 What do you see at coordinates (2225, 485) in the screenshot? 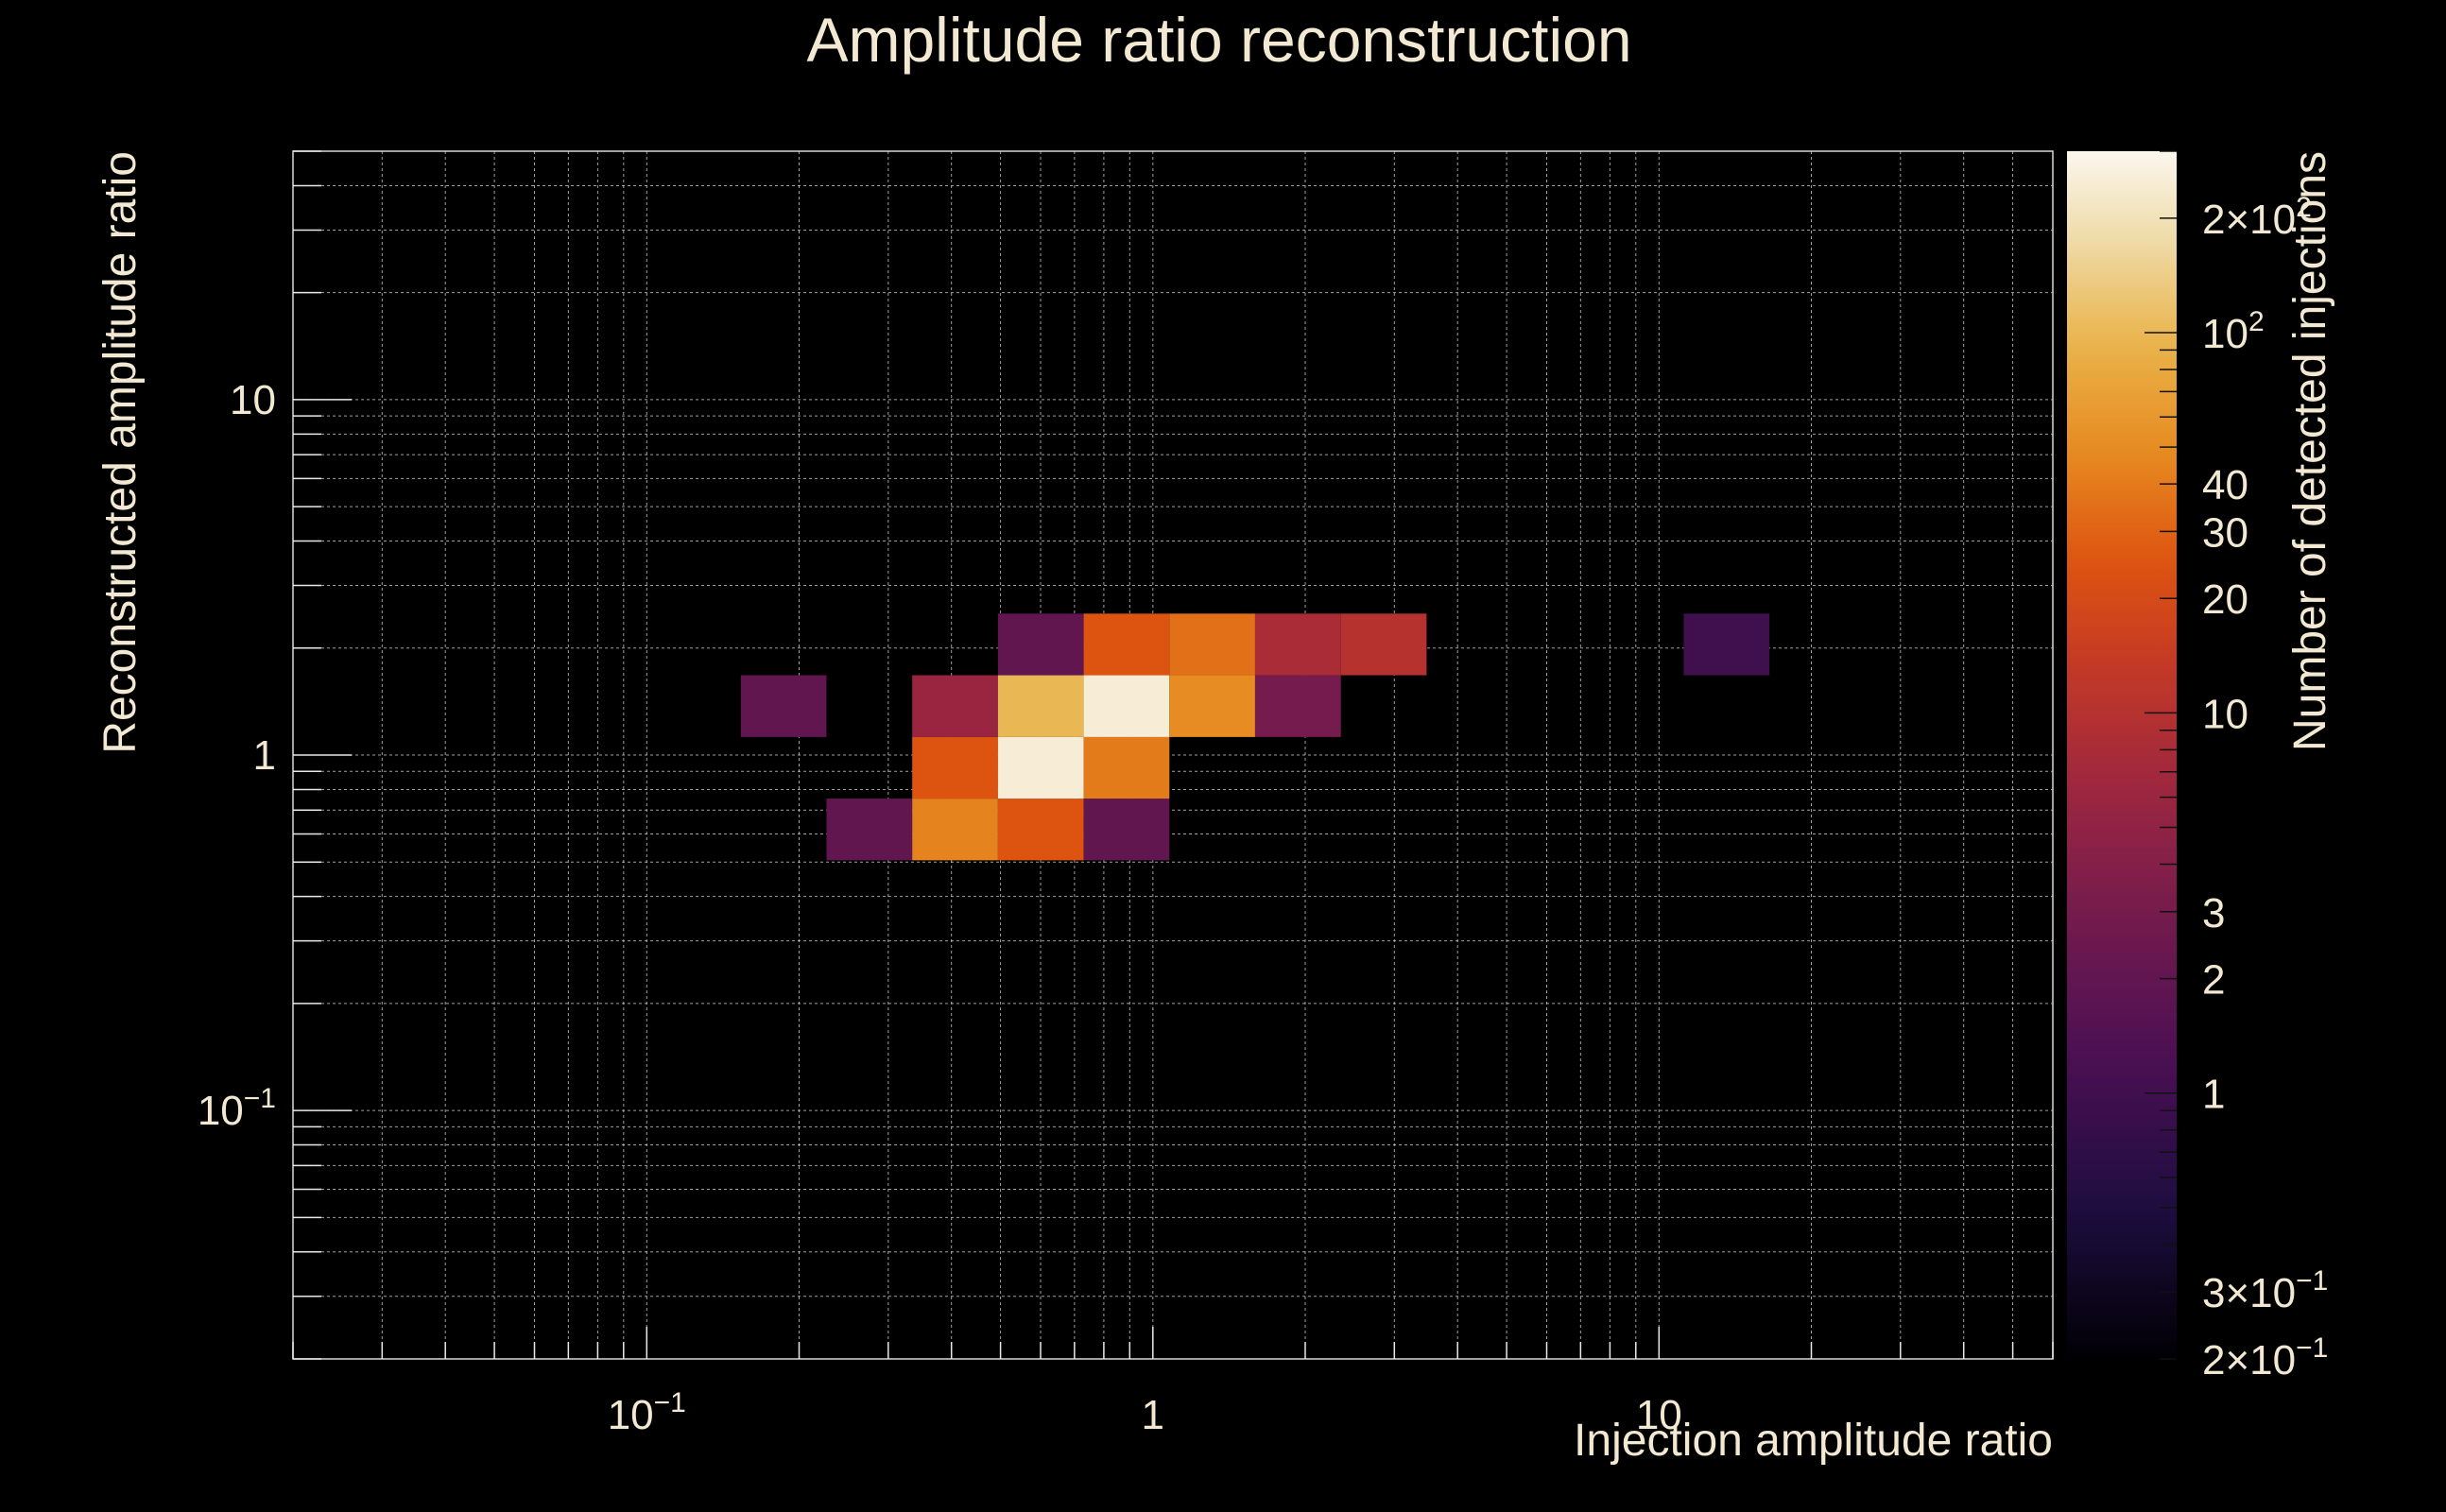
I see `colorbar-tick-label: 40` at bounding box center [2225, 485].